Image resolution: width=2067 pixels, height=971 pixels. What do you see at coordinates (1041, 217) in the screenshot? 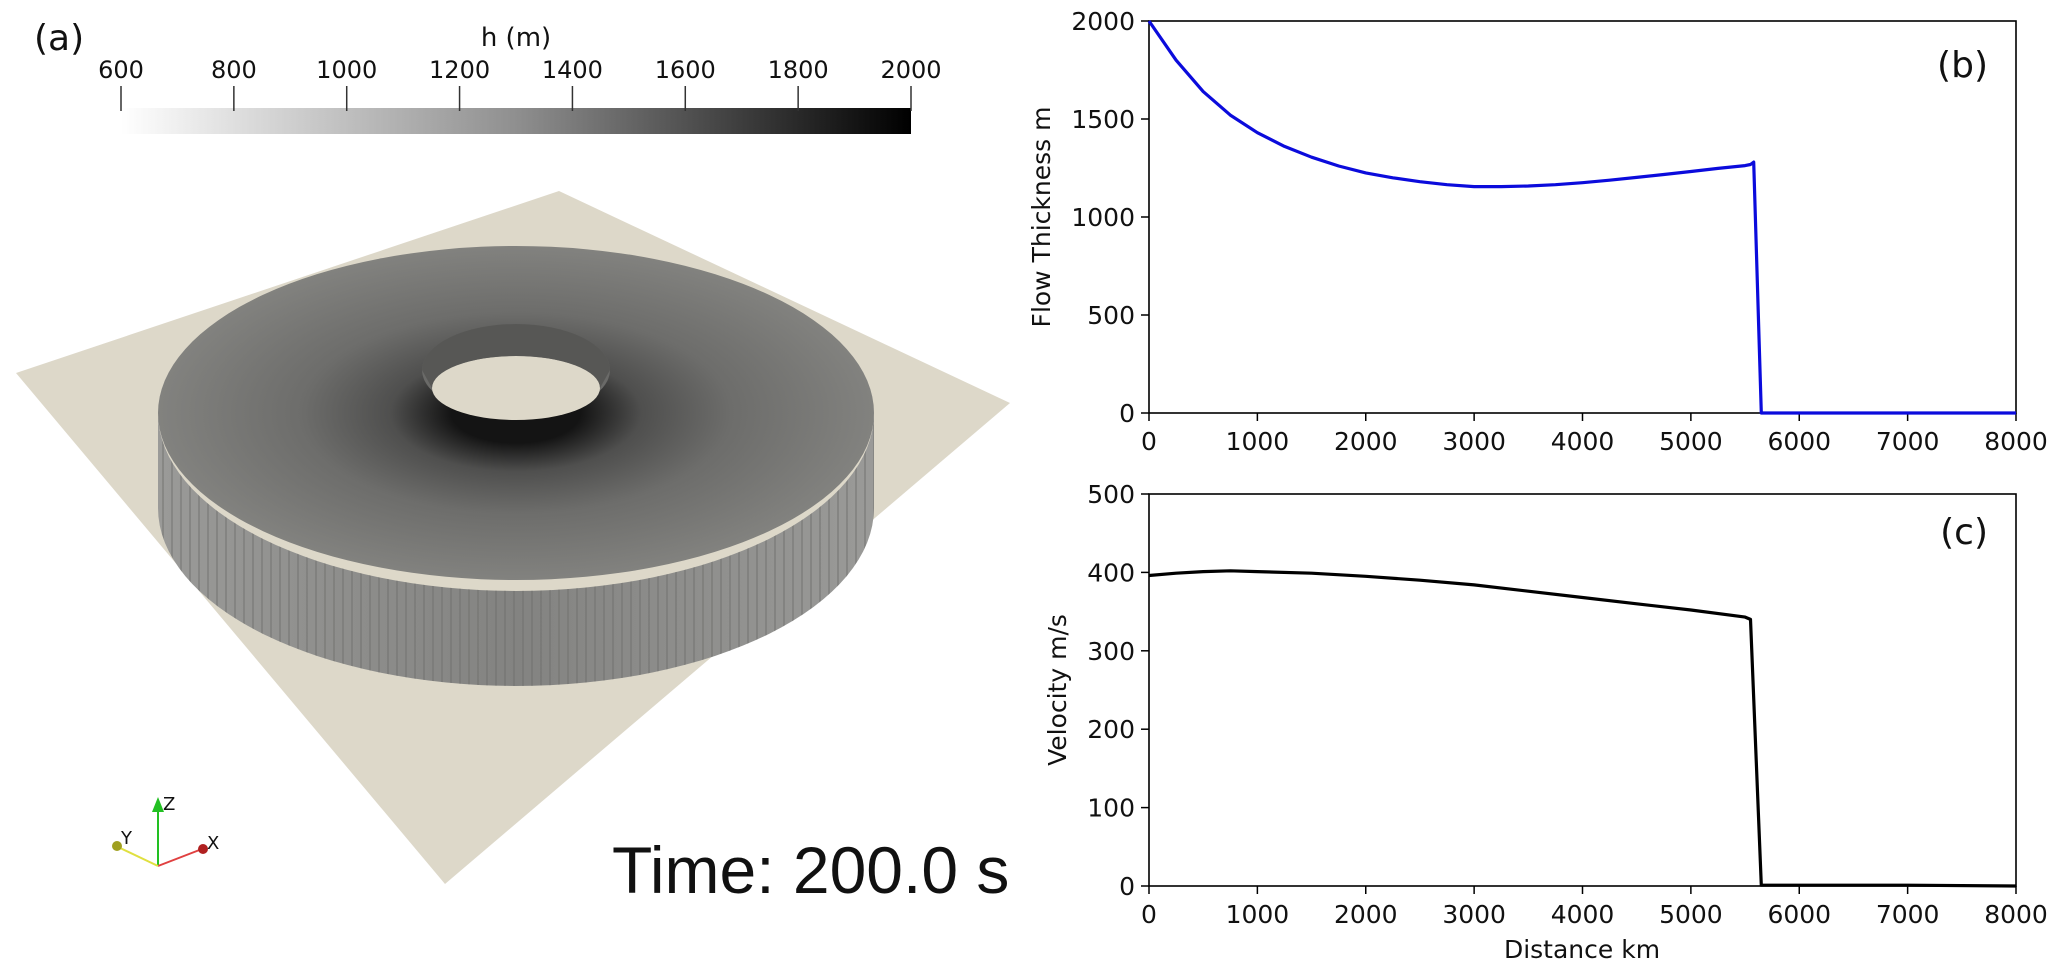
I see `panel-b-y-label: Flow Thickness m` at bounding box center [1041, 217].